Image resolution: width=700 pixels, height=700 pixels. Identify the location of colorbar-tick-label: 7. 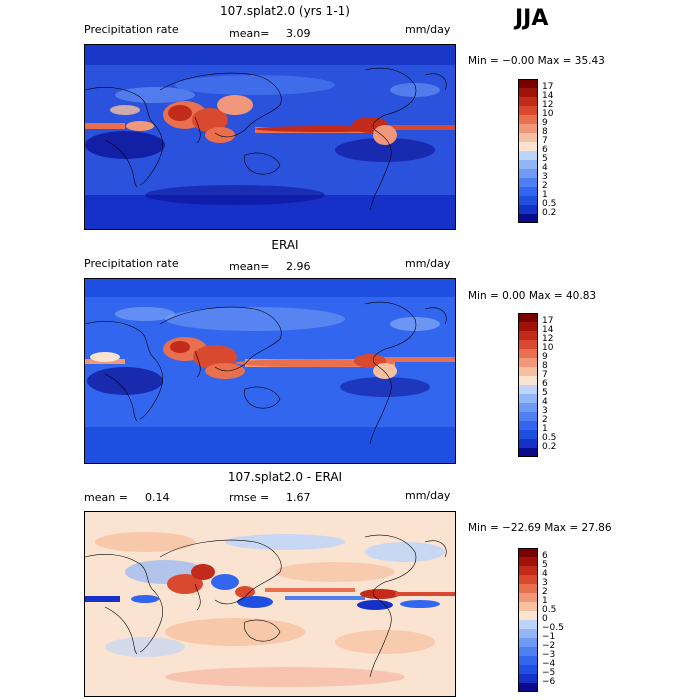
(545, 375).